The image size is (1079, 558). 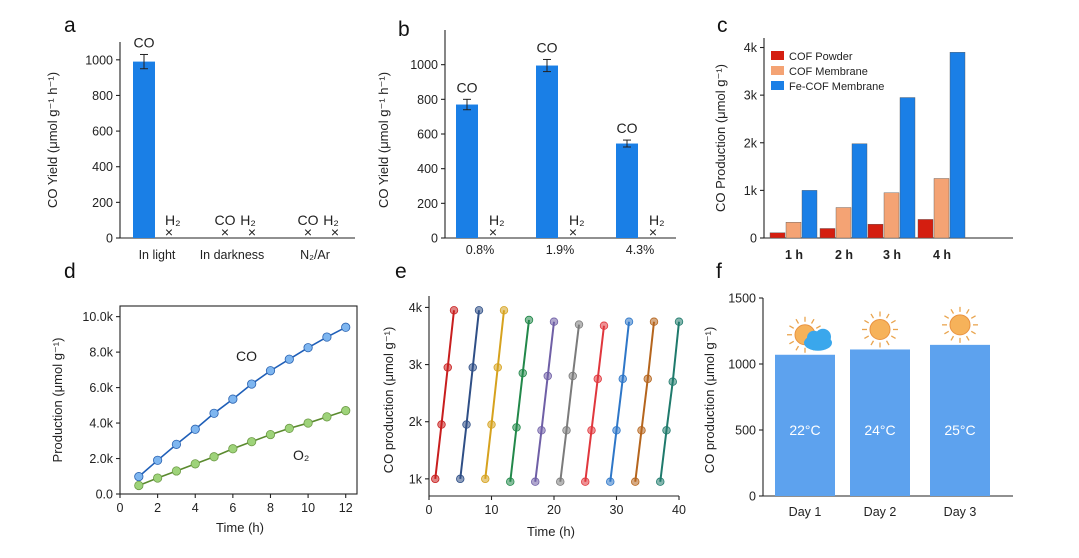 What do you see at coordinates (942, 255) in the screenshot?
I see `x-tick-label: 4 h` at bounding box center [942, 255].